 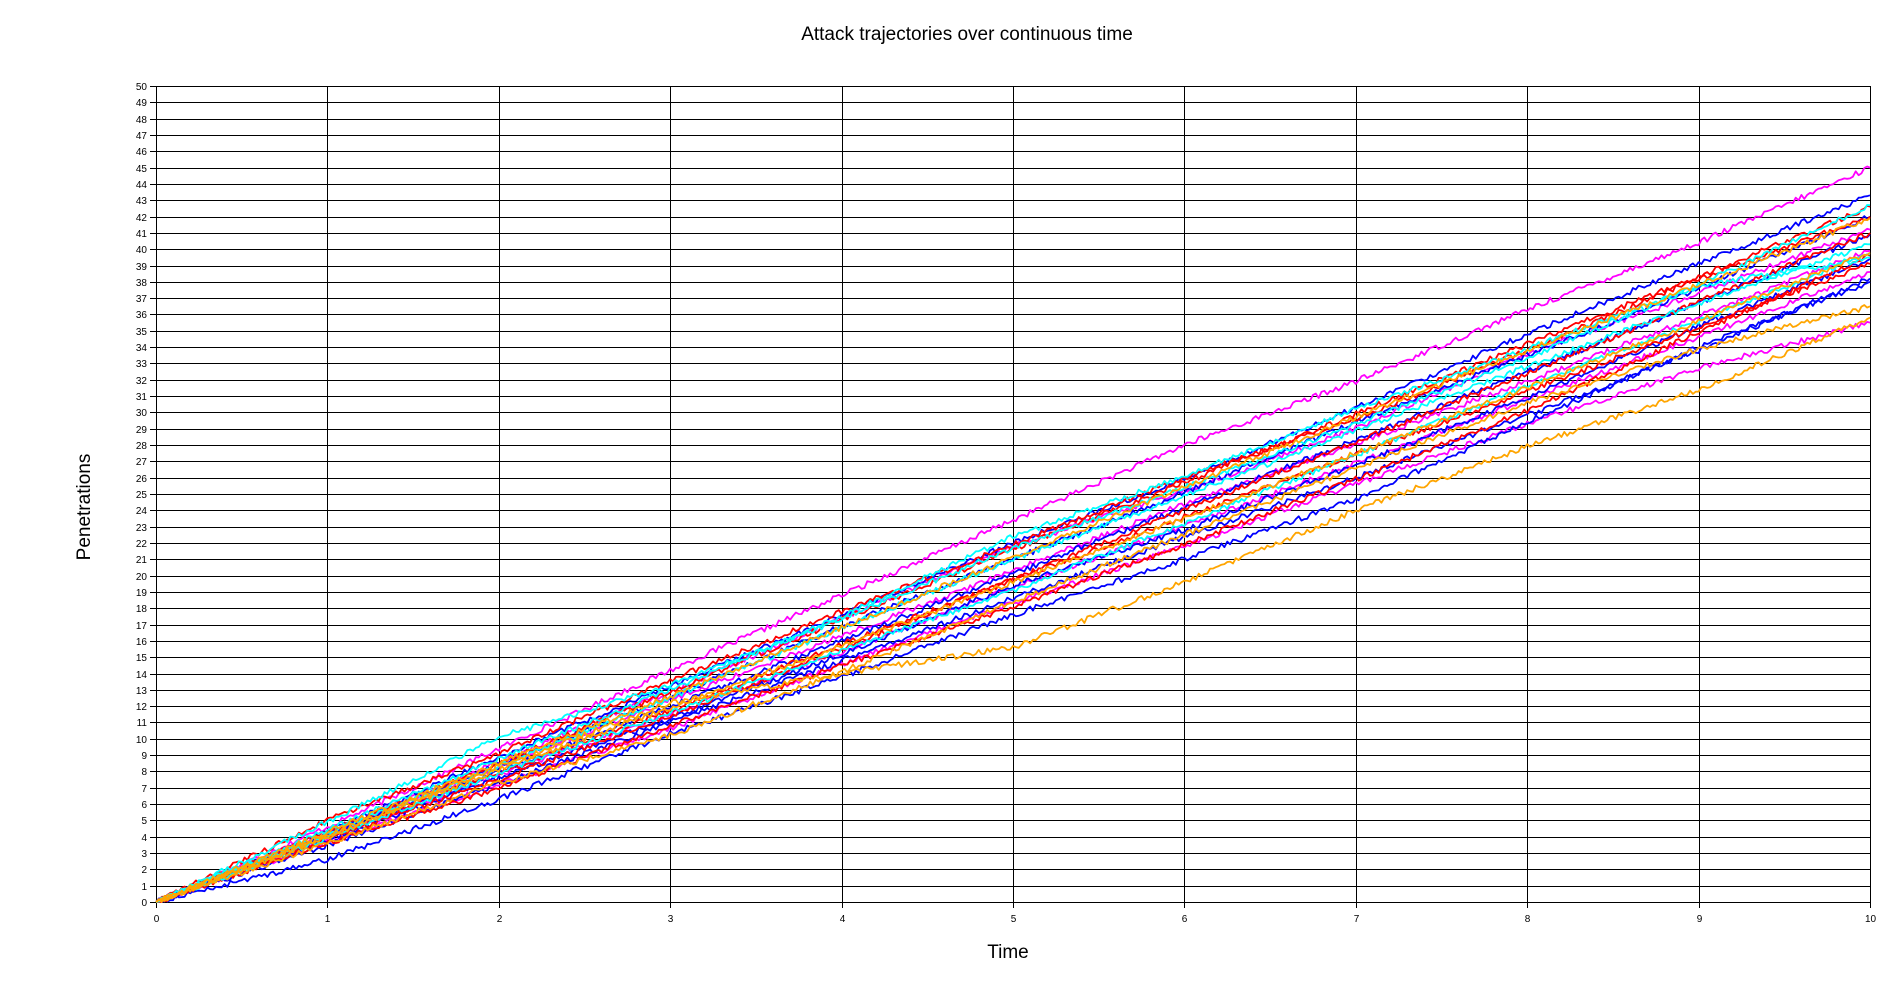 I want to click on y-tick-label: 39, so click(x=142, y=267).